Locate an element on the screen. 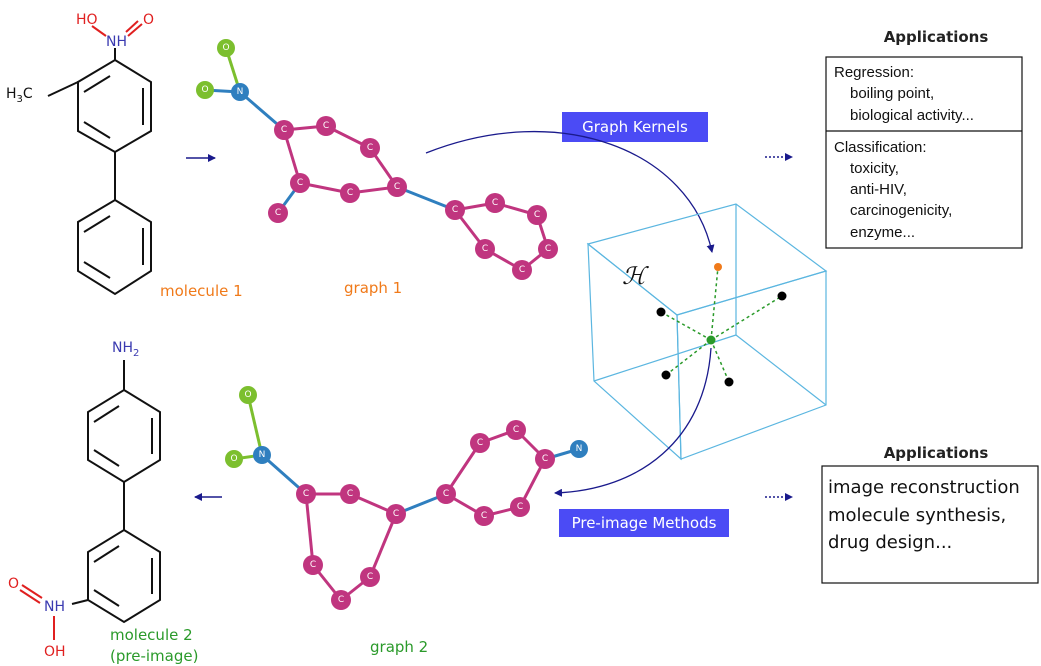 This screenshot has height=666, width=1041. classification-label: Classification: is located at coordinates (880, 147).